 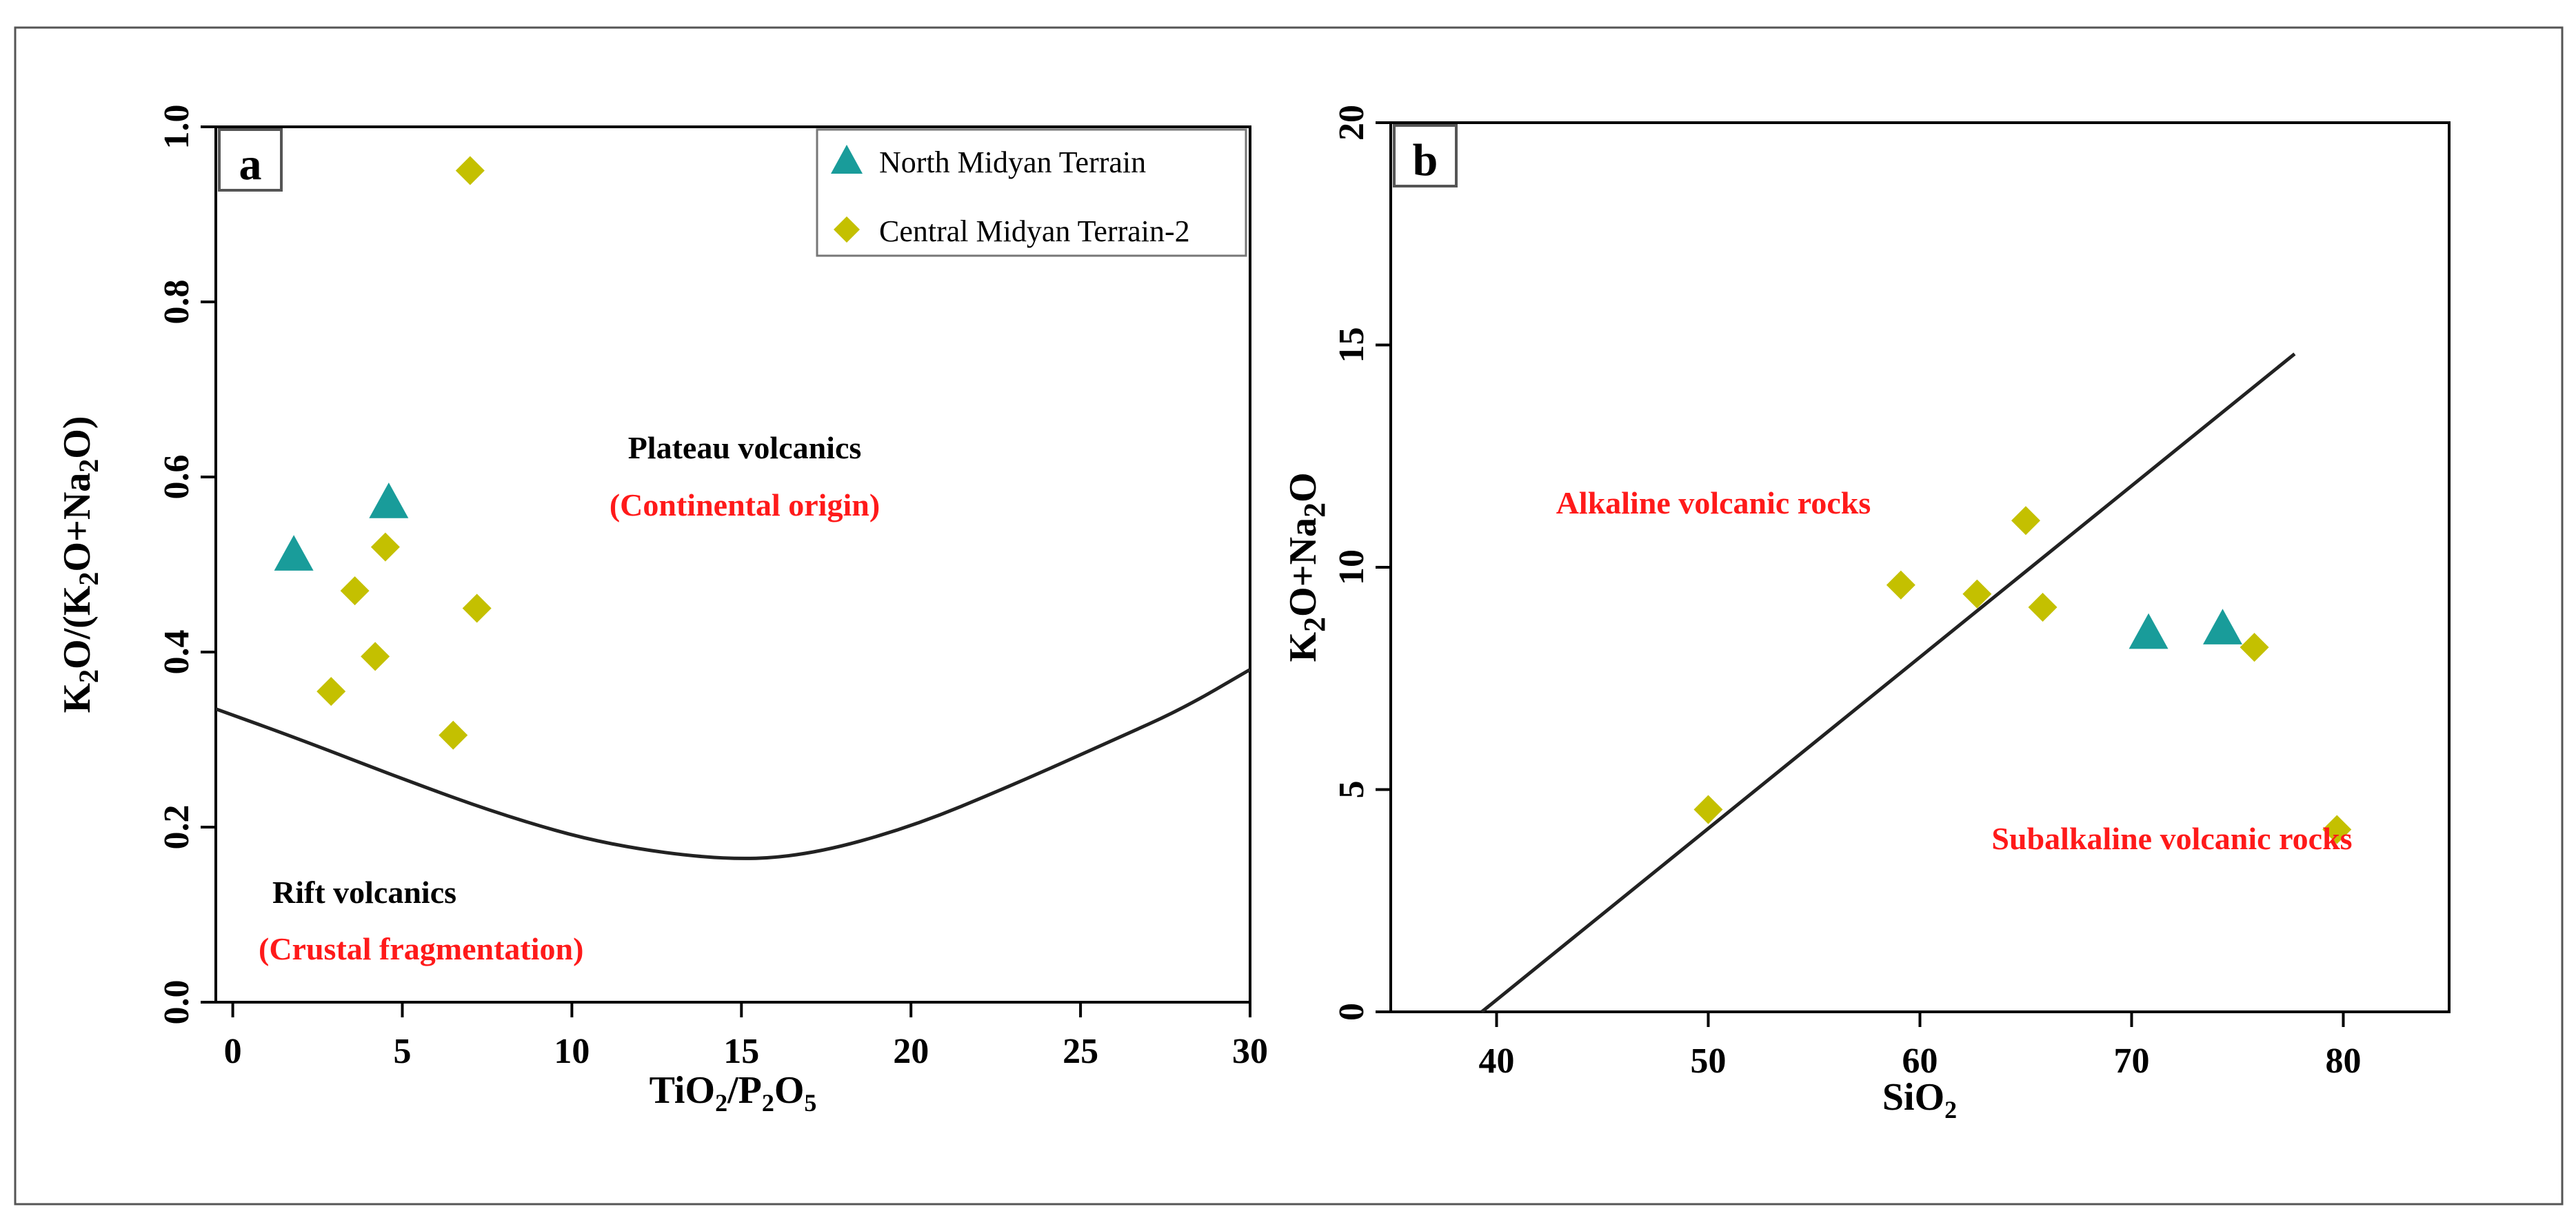 What do you see at coordinates (1306, 567) in the screenshot?
I see `panel-b-y-axis-label: K2O+Na2O` at bounding box center [1306, 567].